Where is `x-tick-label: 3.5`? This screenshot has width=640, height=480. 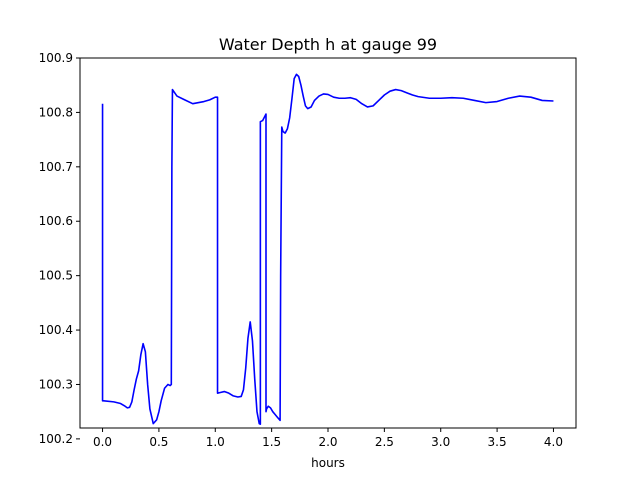
x-tick-label: 3.5 is located at coordinates (497, 442).